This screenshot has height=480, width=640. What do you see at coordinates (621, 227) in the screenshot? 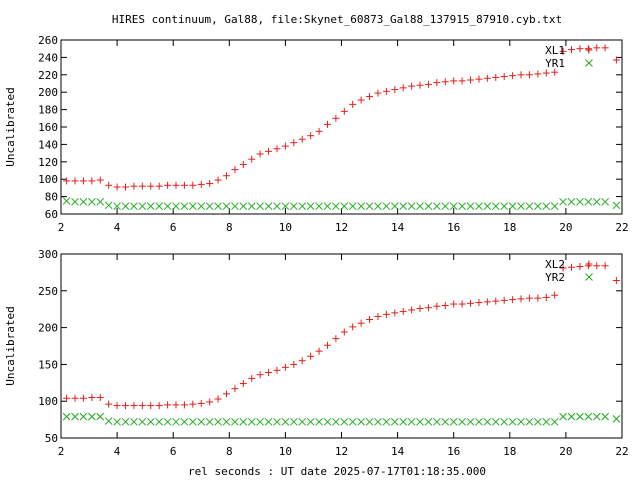
I see `x-tick-label: 22` at bounding box center [621, 227].